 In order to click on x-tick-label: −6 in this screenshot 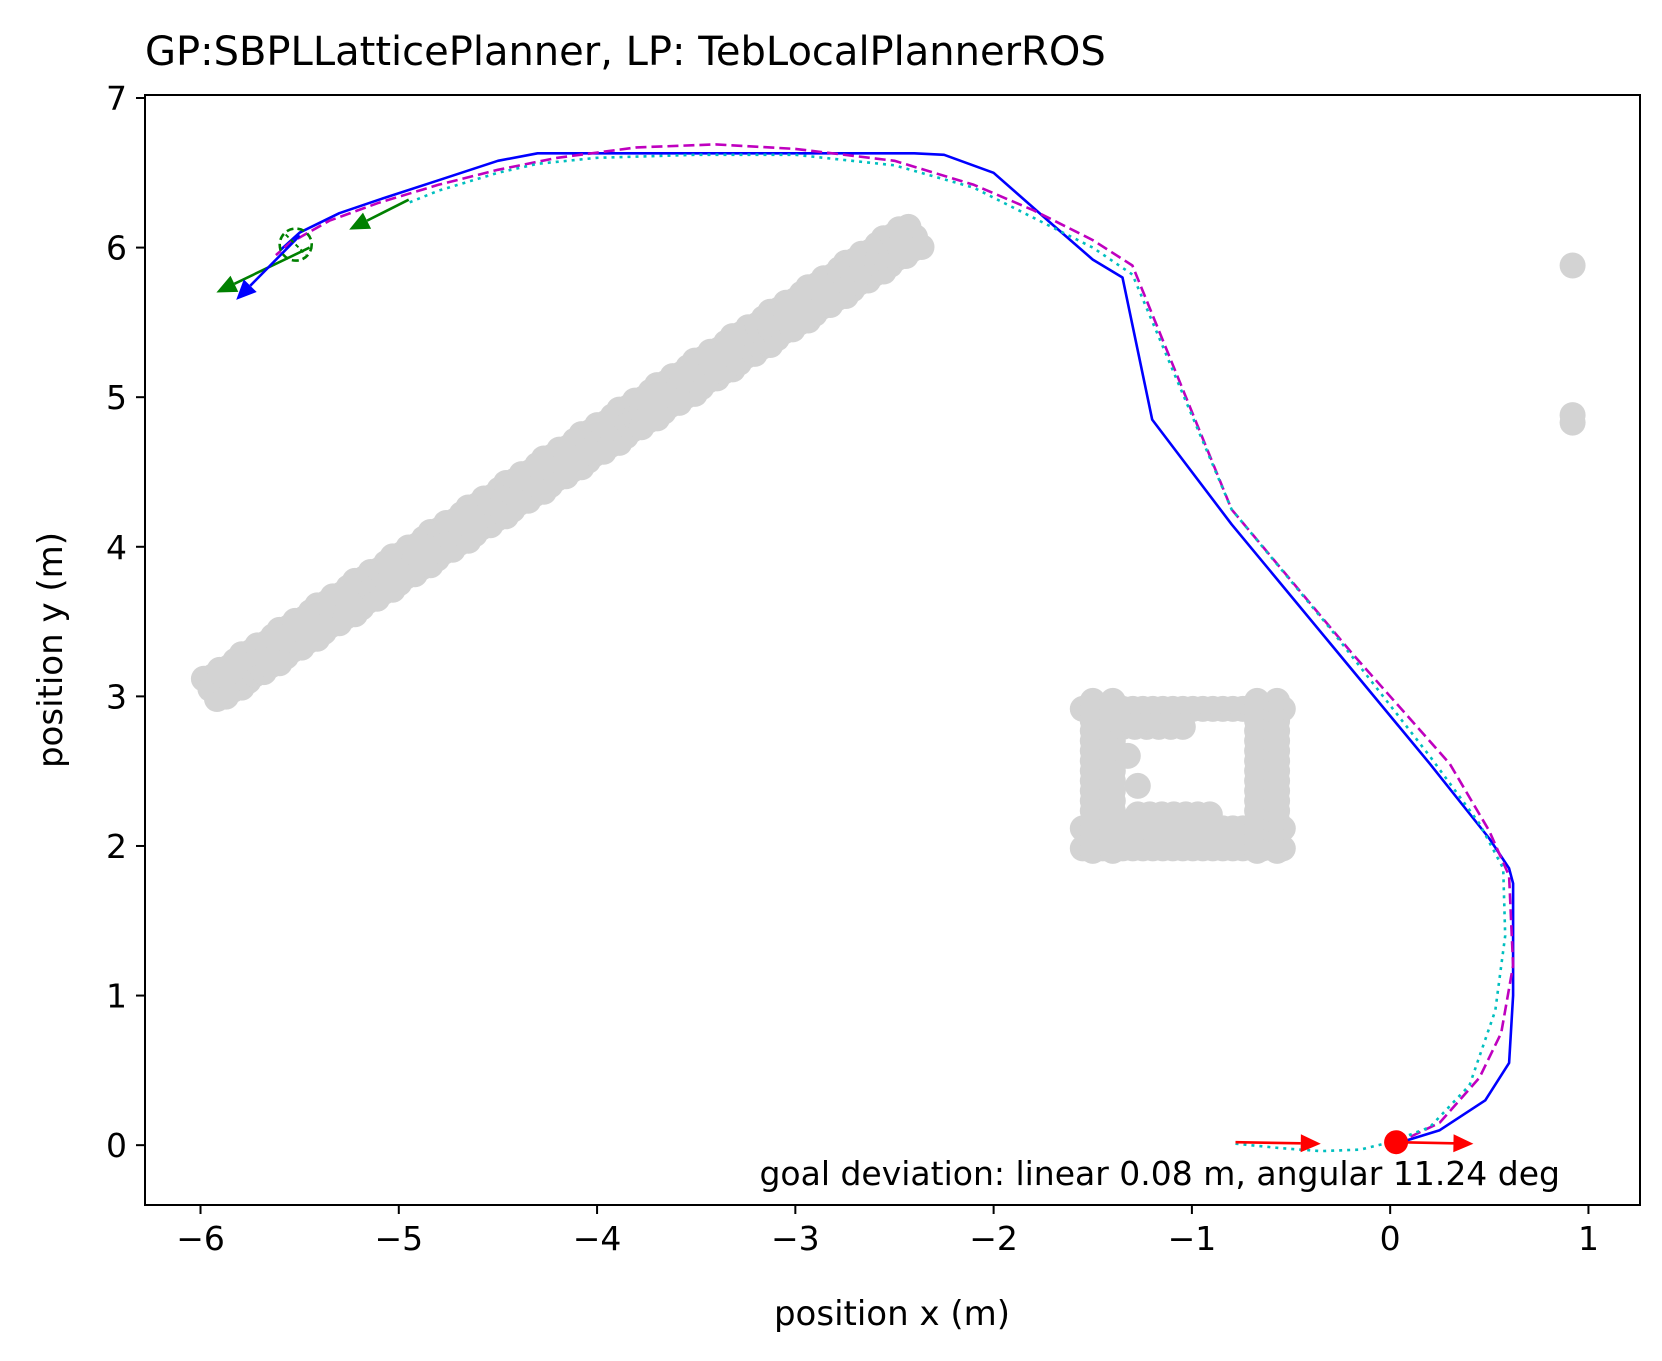, I will do `click(200, 1238)`.